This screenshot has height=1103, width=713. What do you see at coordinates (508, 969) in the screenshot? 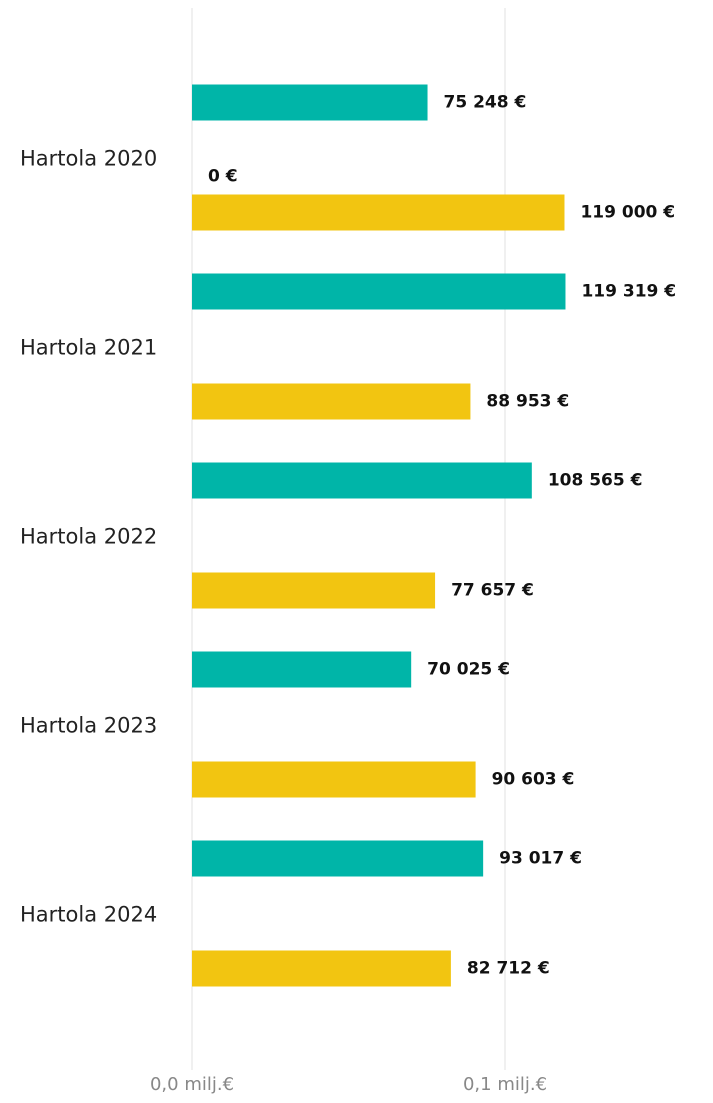
I see `value-label: 82 712 €` at bounding box center [508, 969].